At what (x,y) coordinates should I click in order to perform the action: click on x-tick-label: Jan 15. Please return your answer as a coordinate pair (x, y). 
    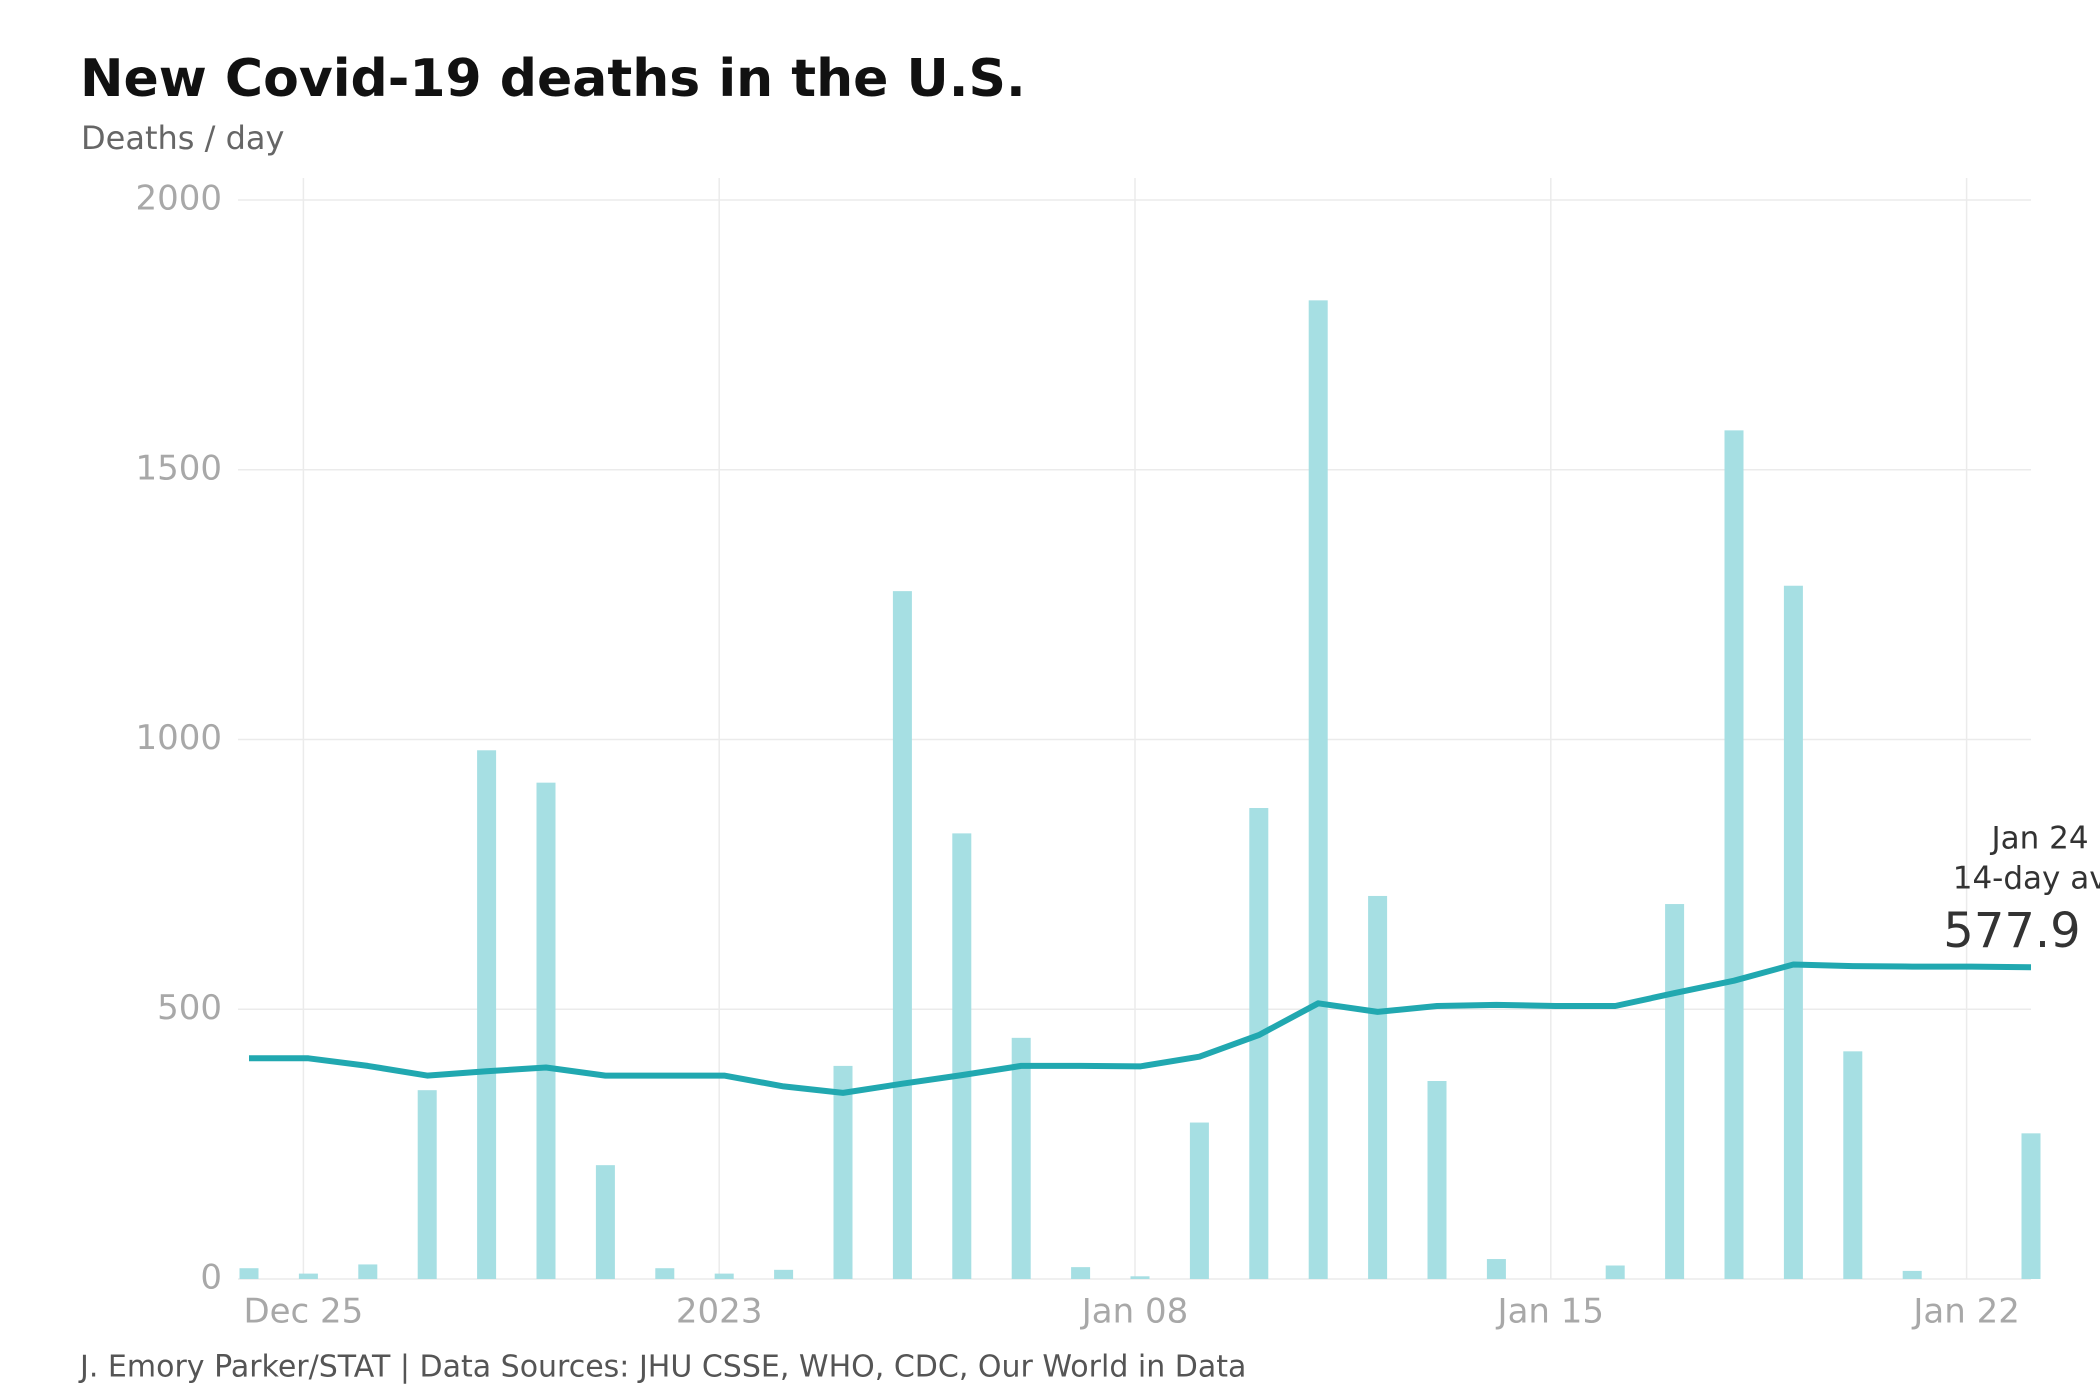
    Looking at the image, I should click on (1550, 1312).